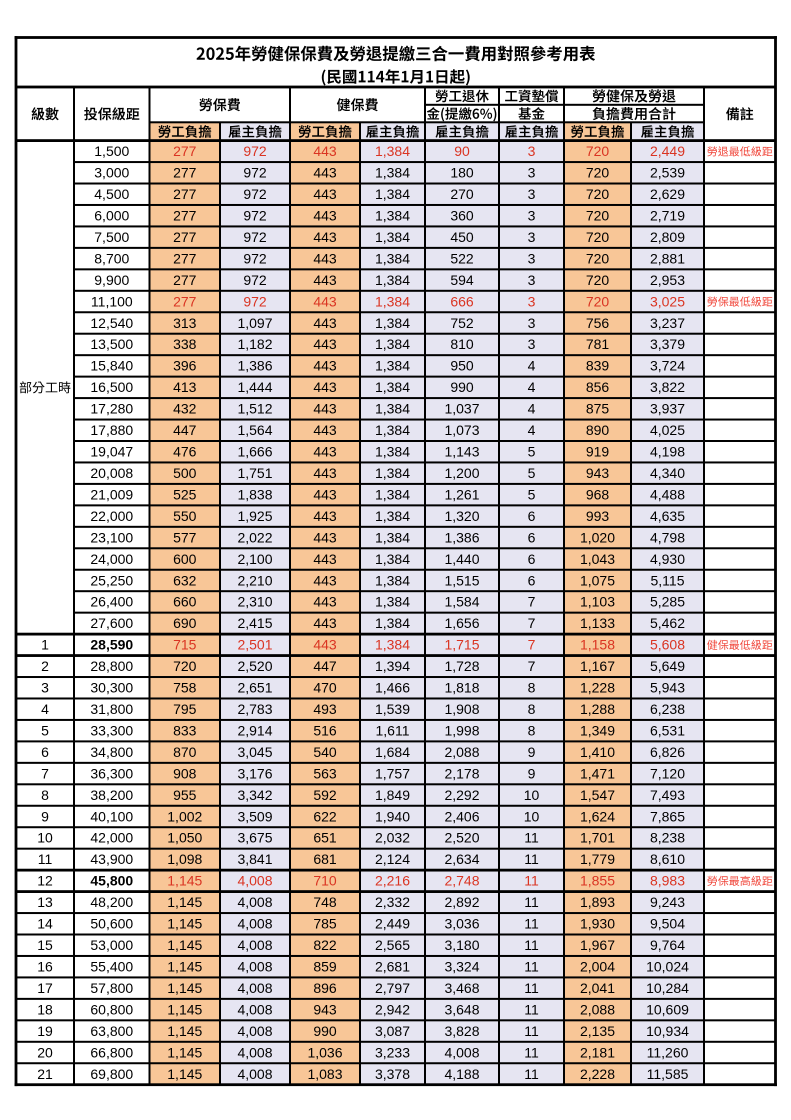 This screenshot has width=791, height=1120. Describe the element at coordinates (667, 473) in the screenshot. I see `svg-text: 4,340` at that location.